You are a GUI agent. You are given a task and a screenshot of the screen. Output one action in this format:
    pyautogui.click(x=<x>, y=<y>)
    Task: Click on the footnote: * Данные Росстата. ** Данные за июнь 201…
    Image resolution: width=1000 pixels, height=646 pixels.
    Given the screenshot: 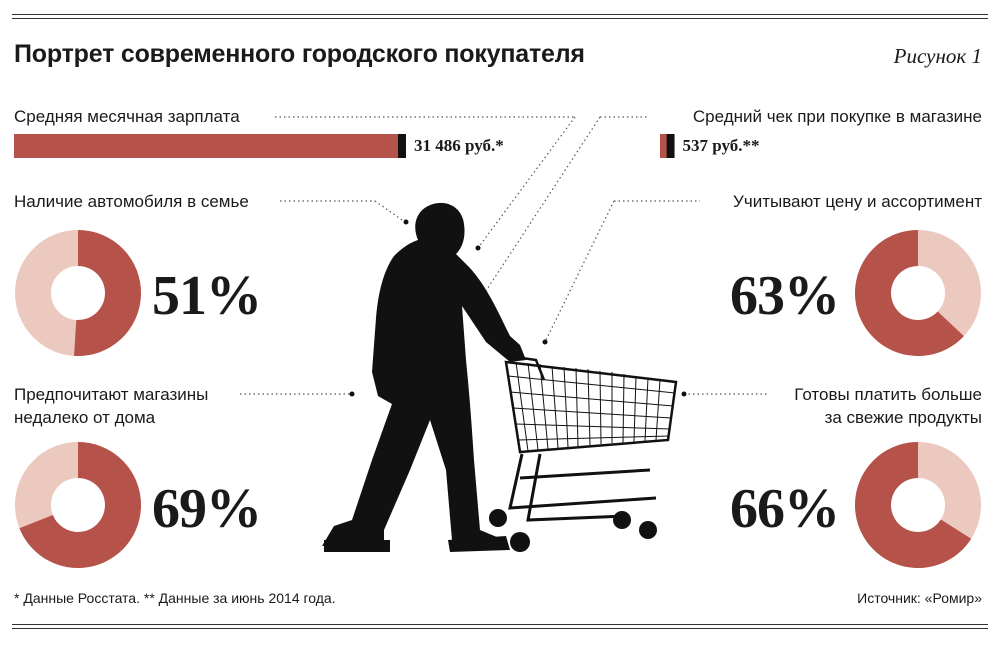 What is the action you would take?
    pyautogui.click(x=175, y=598)
    